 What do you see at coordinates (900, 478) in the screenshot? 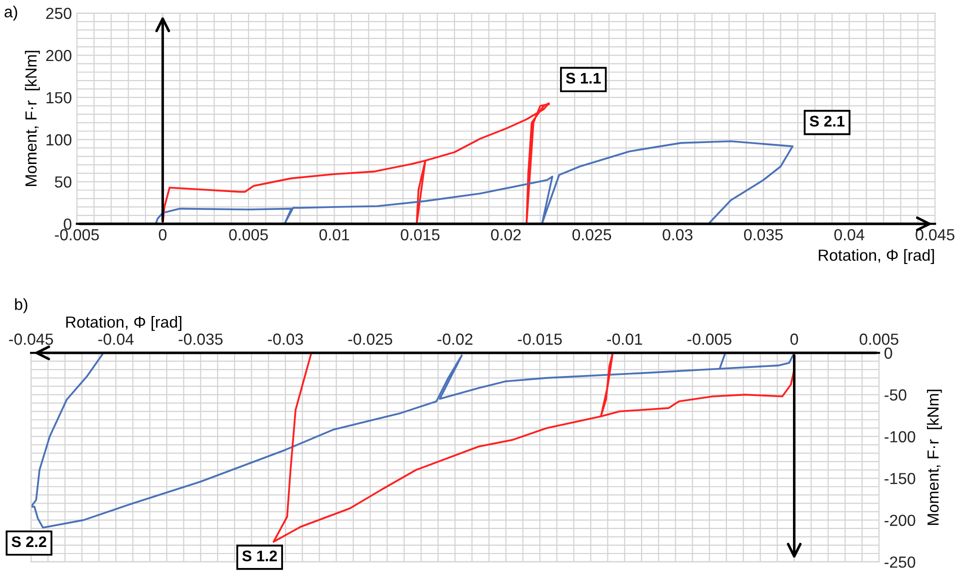
I see `y-tick-label: -150` at bounding box center [900, 478].